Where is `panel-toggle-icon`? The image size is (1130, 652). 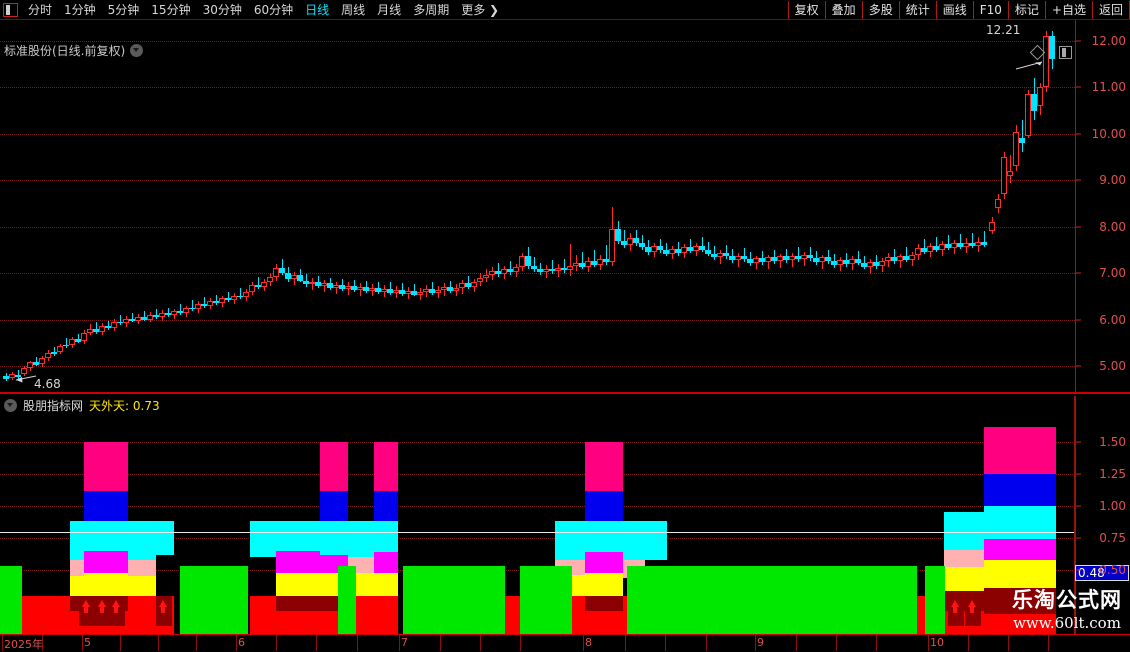 panel-toggle-icon is located at coordinates (10, 9).